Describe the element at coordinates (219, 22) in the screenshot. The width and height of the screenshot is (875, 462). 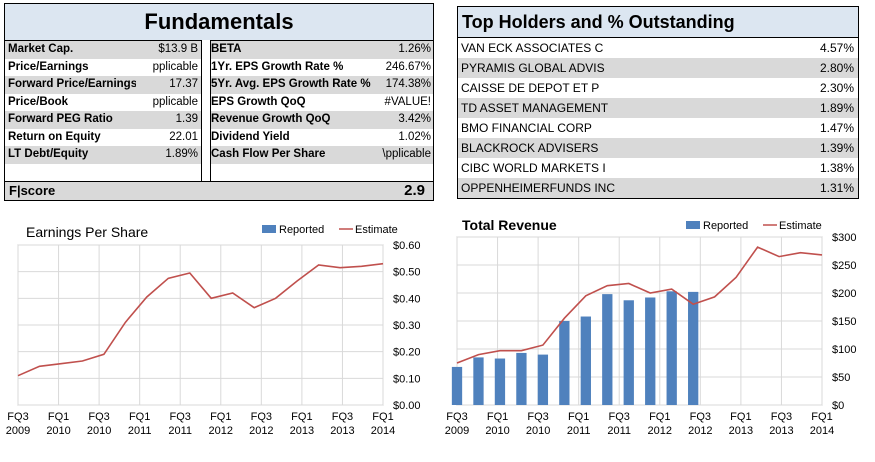
I see `fundamentals-title: Fundamentals` at that location.